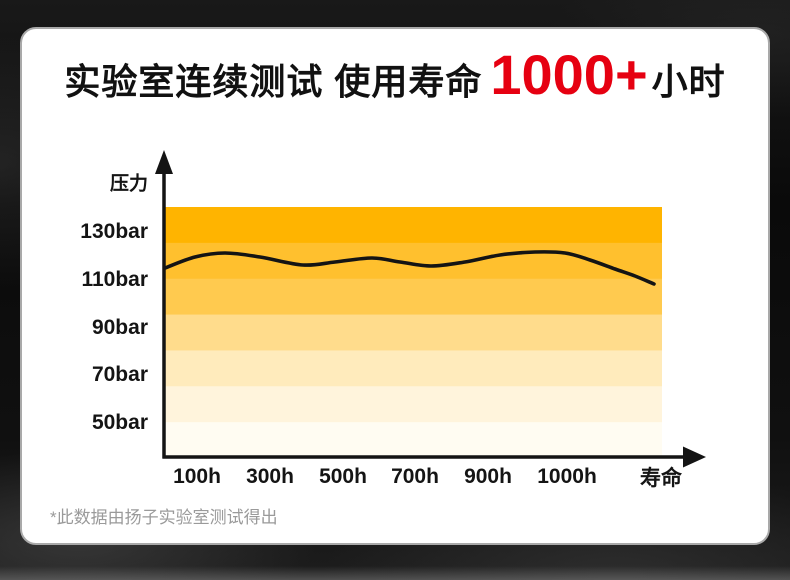 The image size is (790, 580). I want to click on y-tick-90bar: 90bar, so click(119, 327).